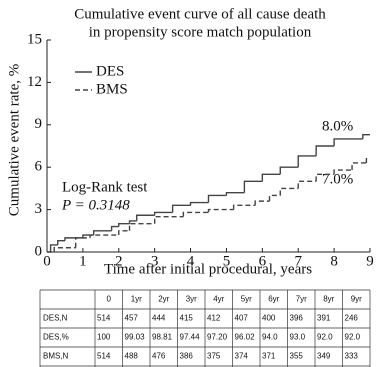  I want to click on table-cell: 407, so click(242, 318).